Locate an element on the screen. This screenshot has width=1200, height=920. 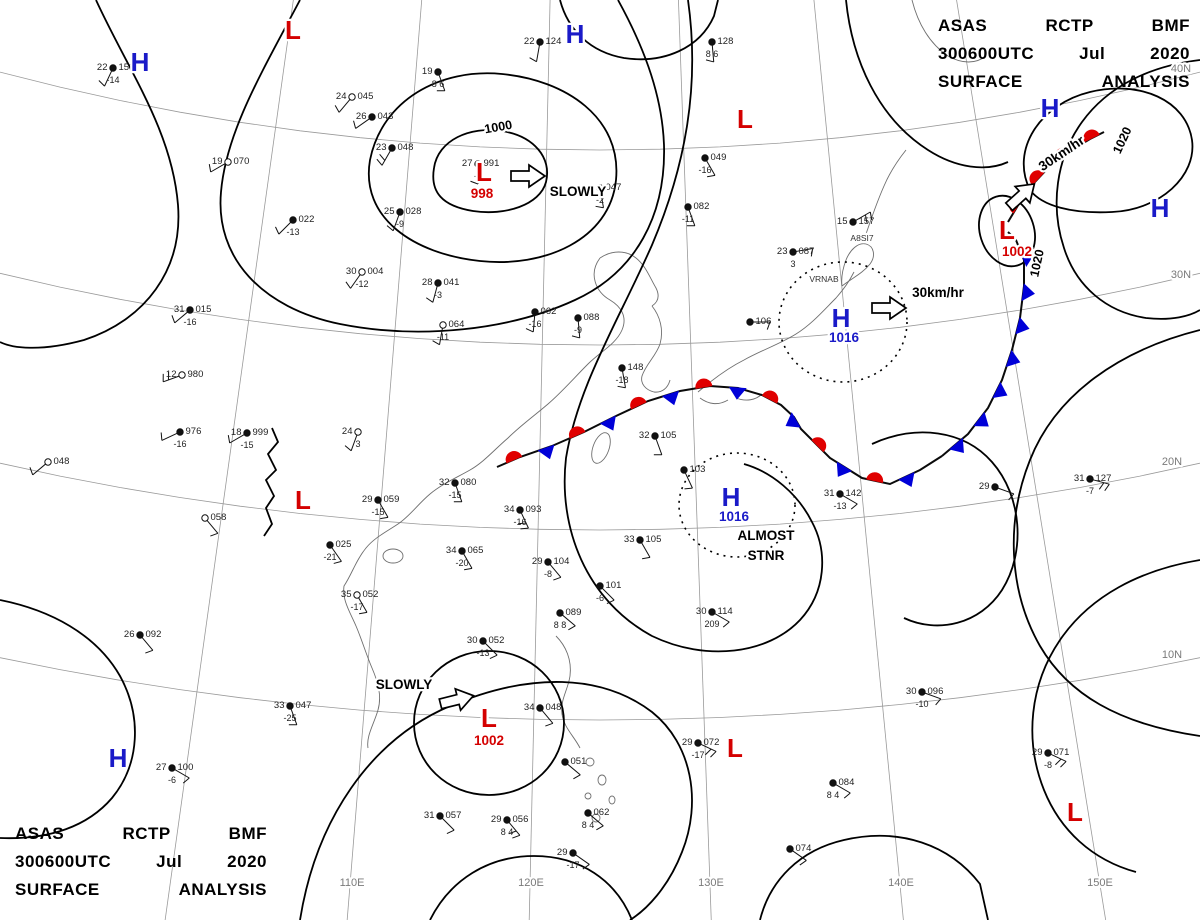
low-center-symbol: L is located at coordinates (745, 119).